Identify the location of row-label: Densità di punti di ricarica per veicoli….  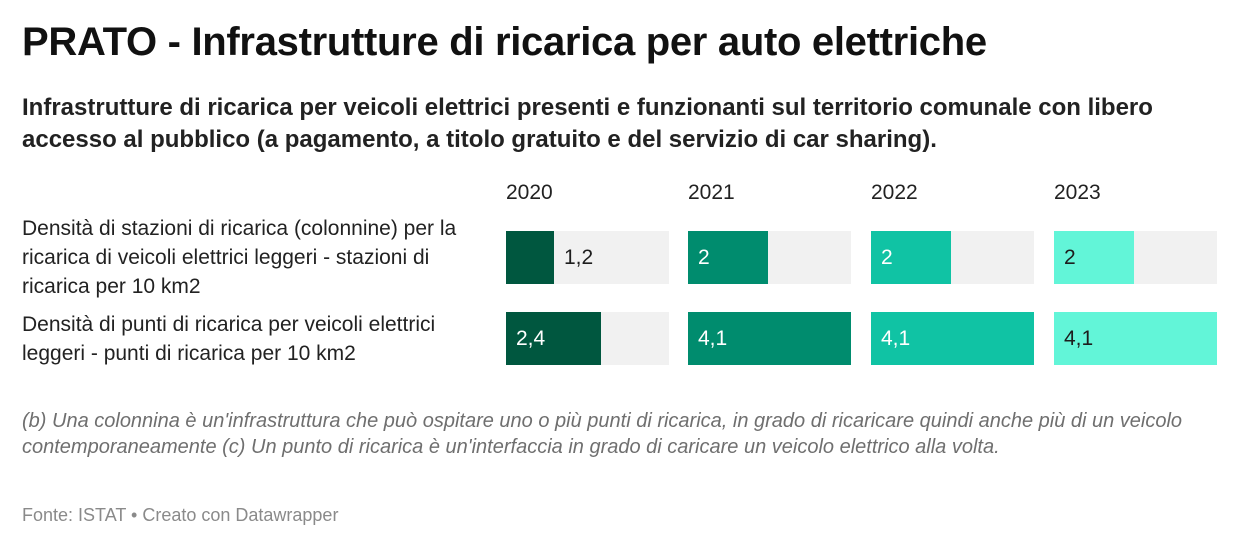
(229, 339).